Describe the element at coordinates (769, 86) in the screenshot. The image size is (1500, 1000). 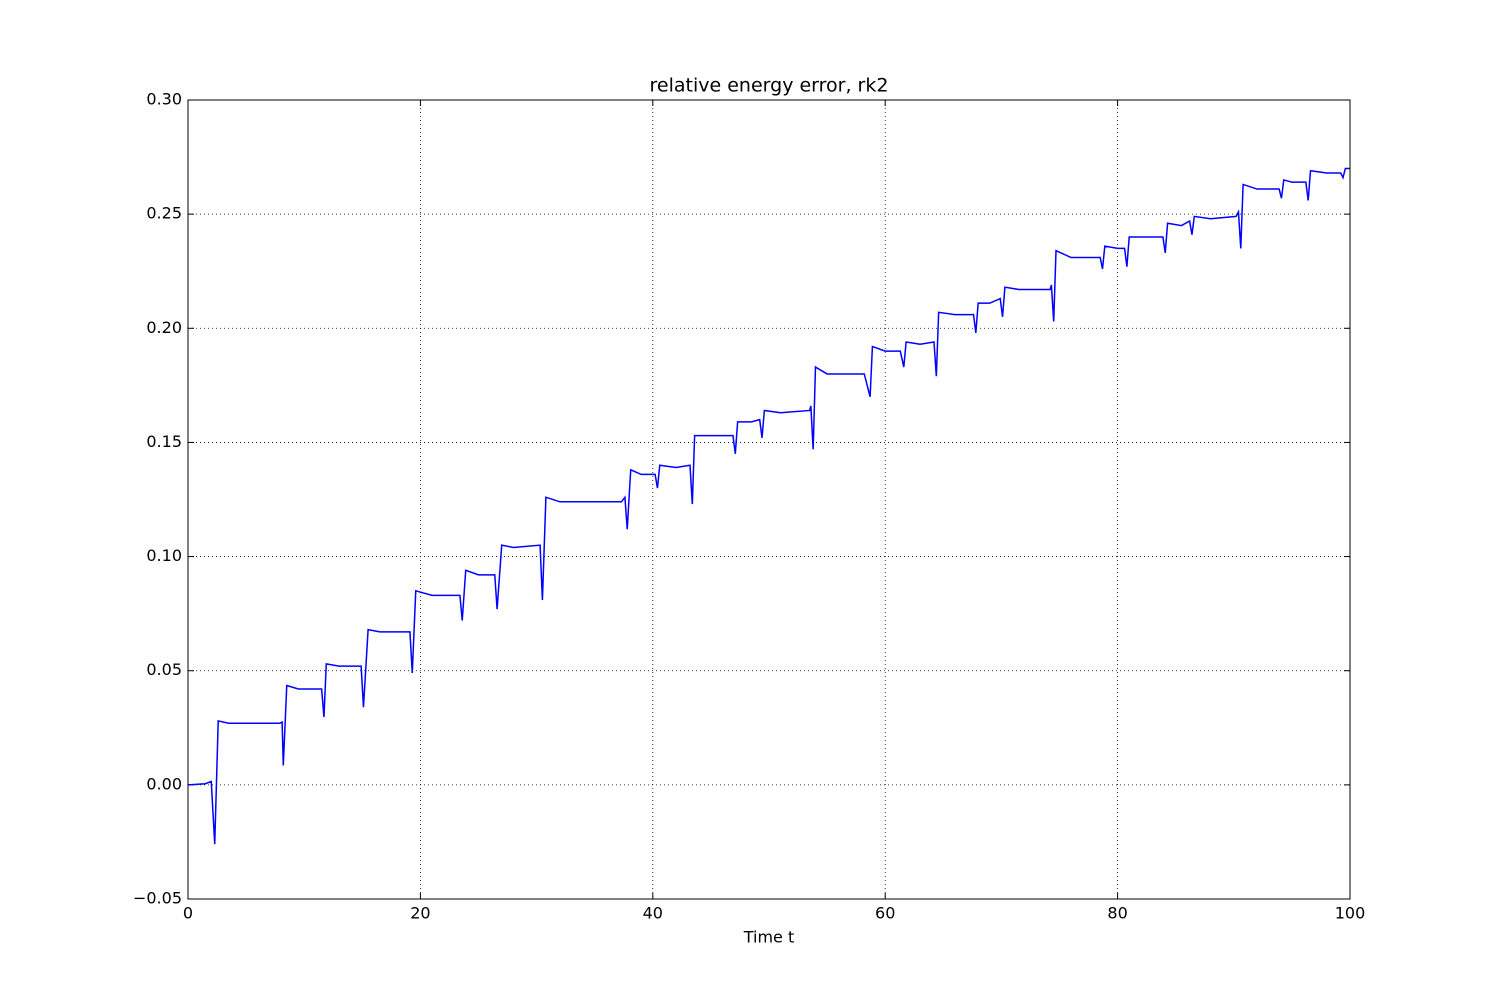
I see `chart-title: relative energy error, rk2` at that location.